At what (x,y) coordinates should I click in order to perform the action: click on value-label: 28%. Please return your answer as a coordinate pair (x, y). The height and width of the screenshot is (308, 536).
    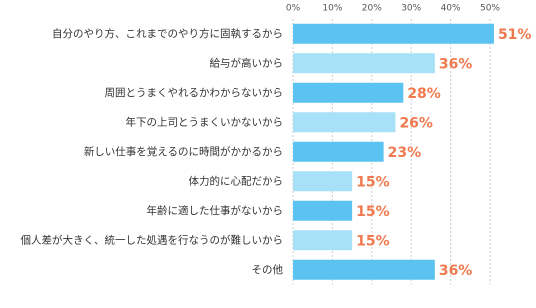
    Looking at the image, I should click on (424, 94).